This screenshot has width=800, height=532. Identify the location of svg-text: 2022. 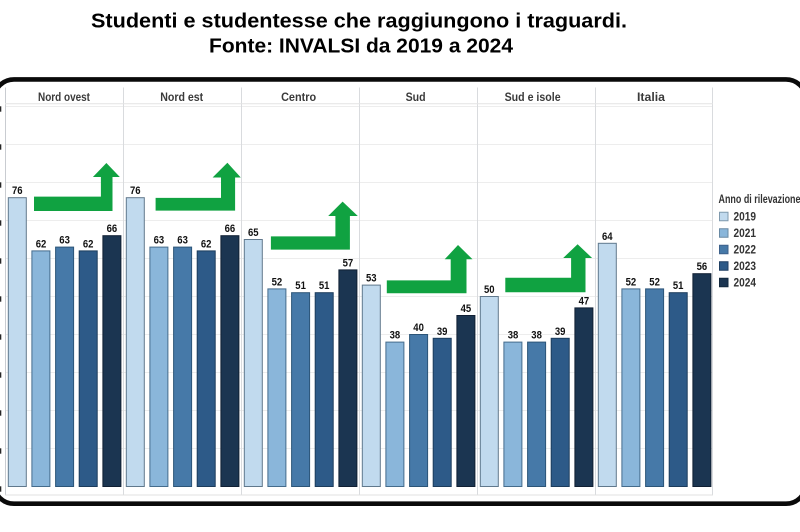
(745, 251).